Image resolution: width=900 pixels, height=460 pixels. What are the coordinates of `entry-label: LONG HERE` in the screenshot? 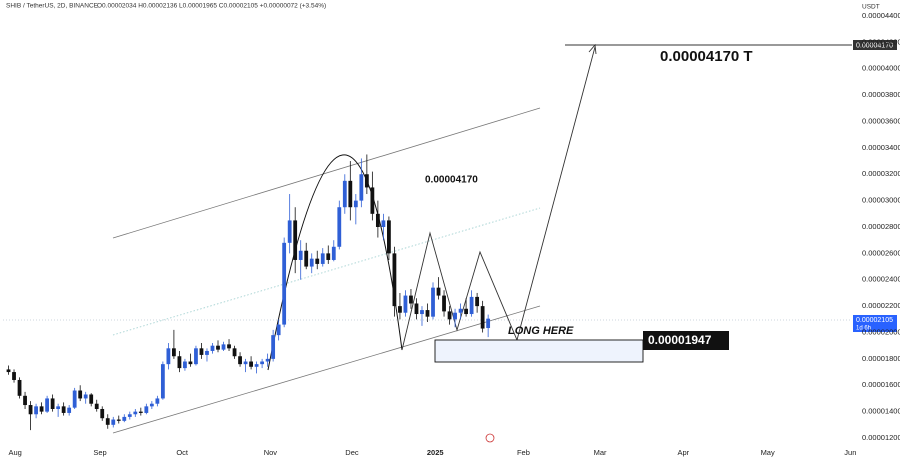 It's located at (541, 331).